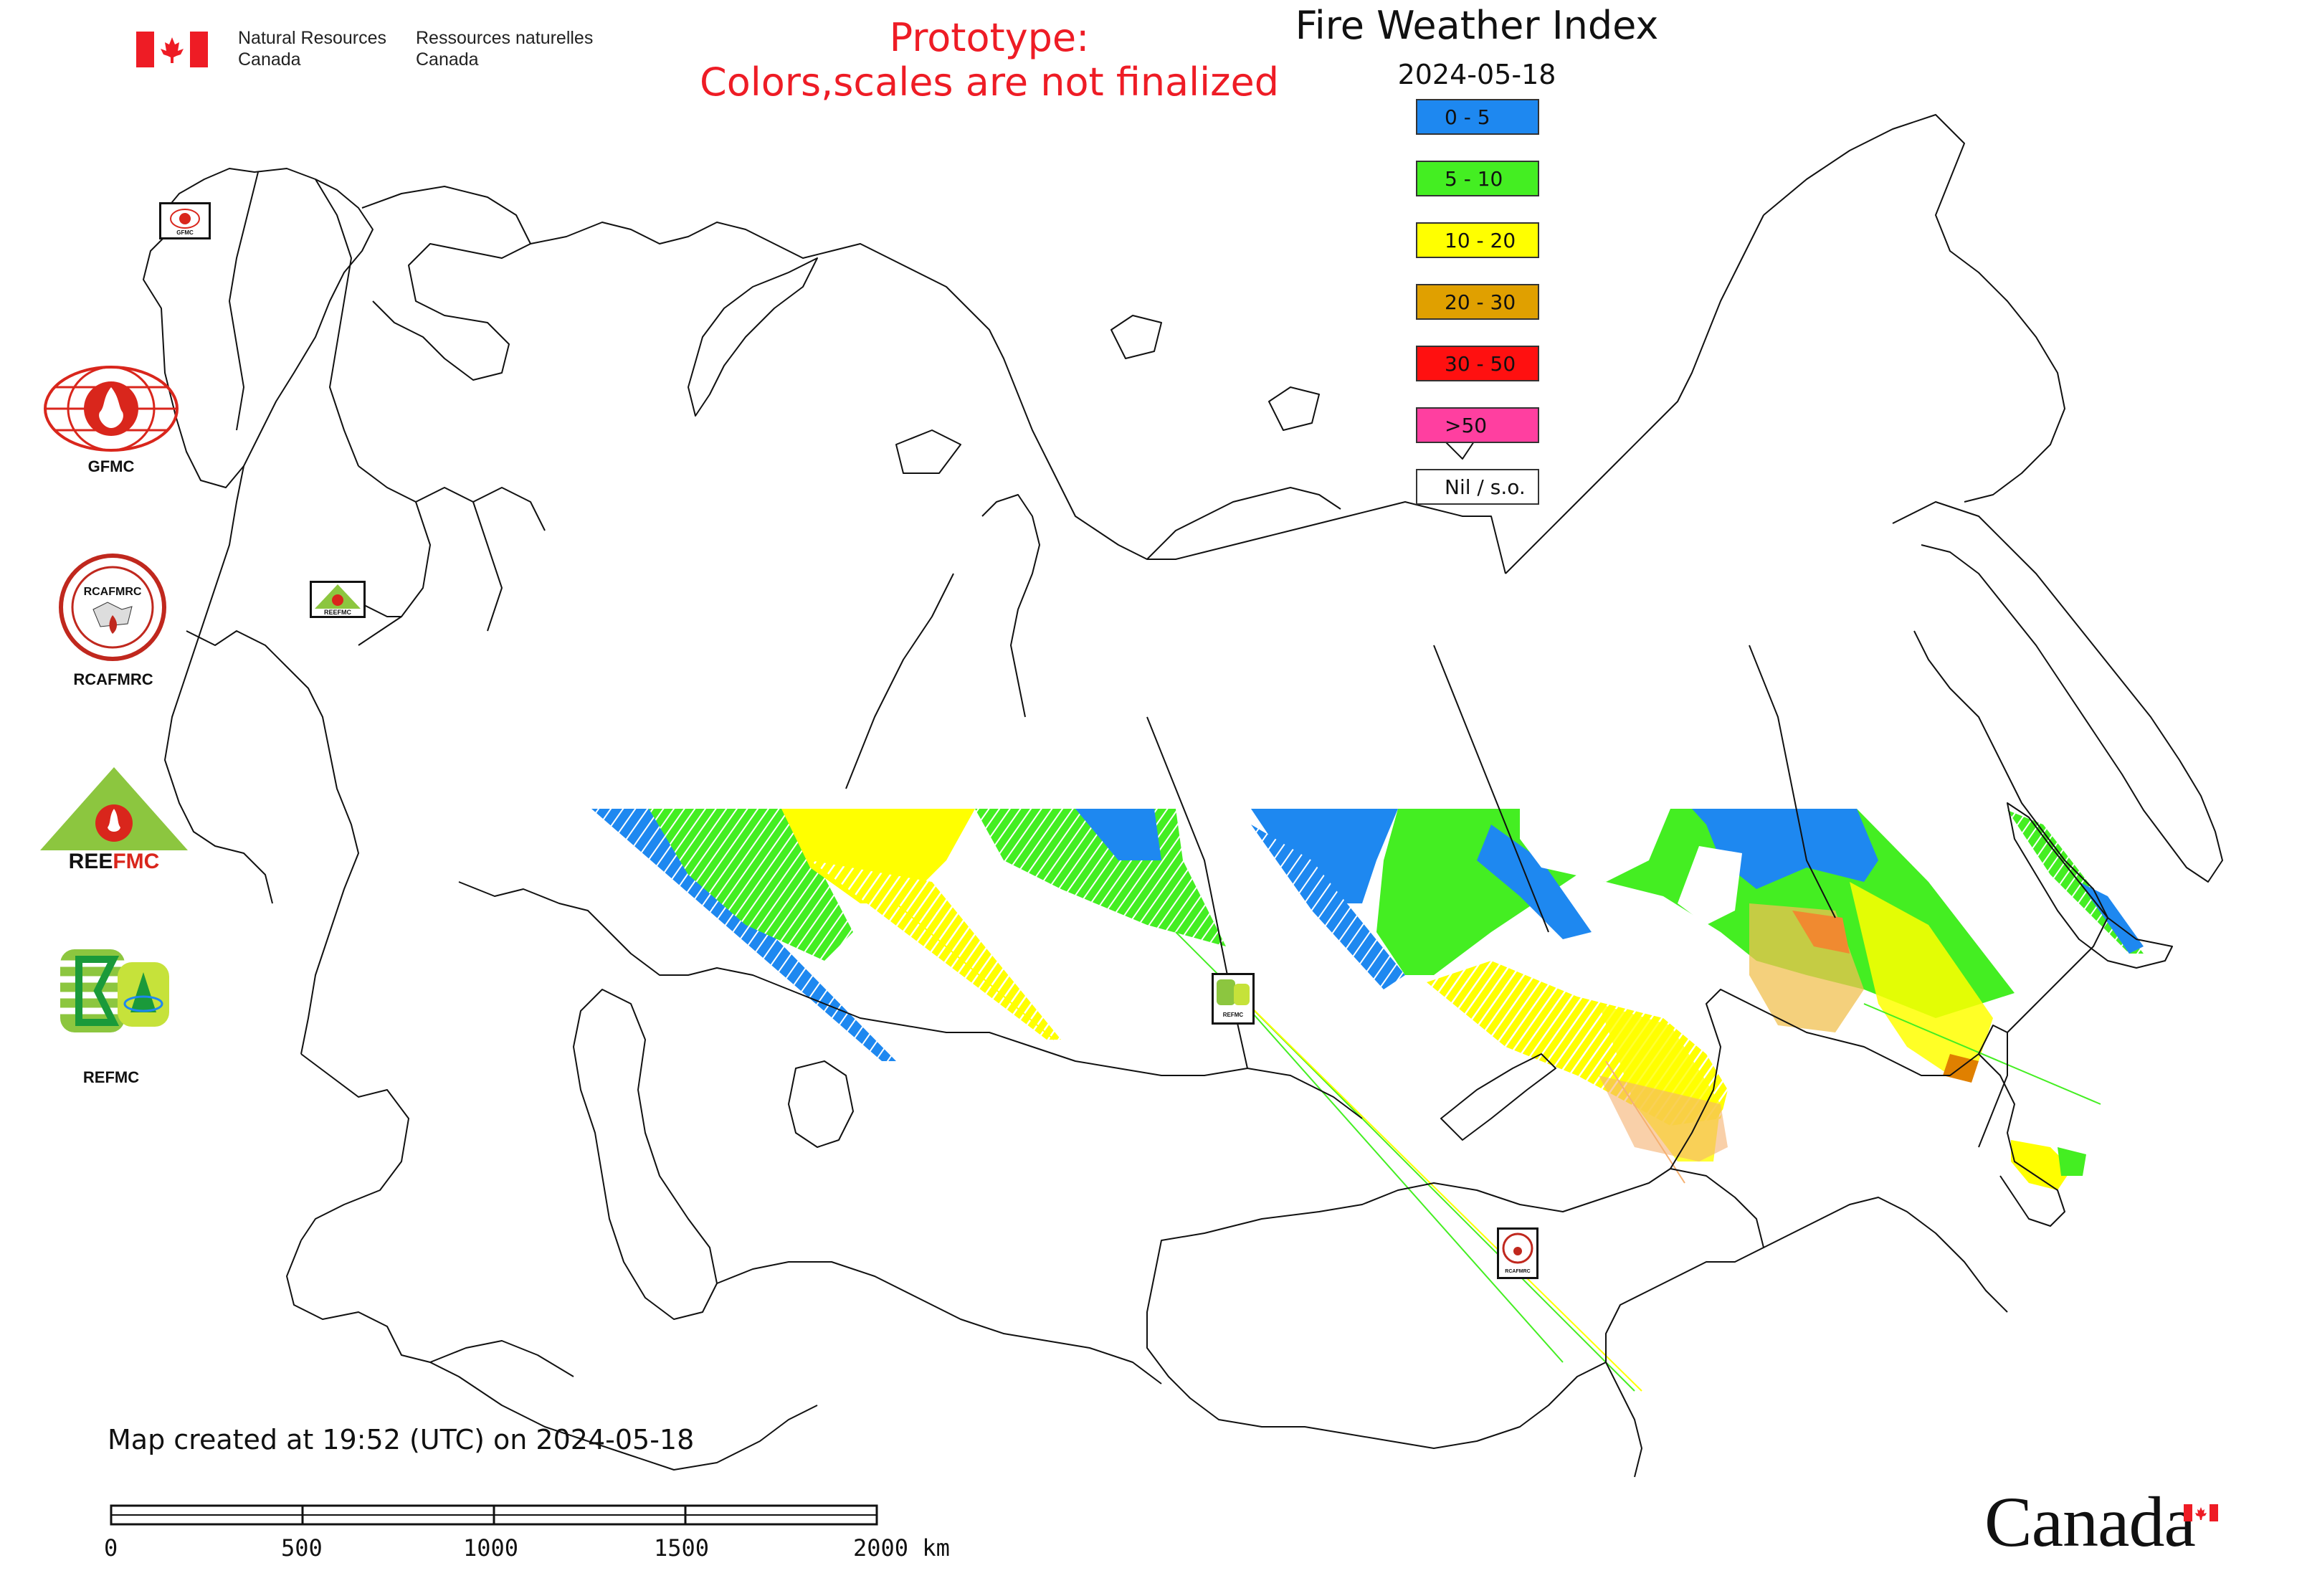 The image size is (2302, 1596). Describe the element at coordinates (1477, 425) in the screenshot. I see `legend-item-over-50: >50` at that location.